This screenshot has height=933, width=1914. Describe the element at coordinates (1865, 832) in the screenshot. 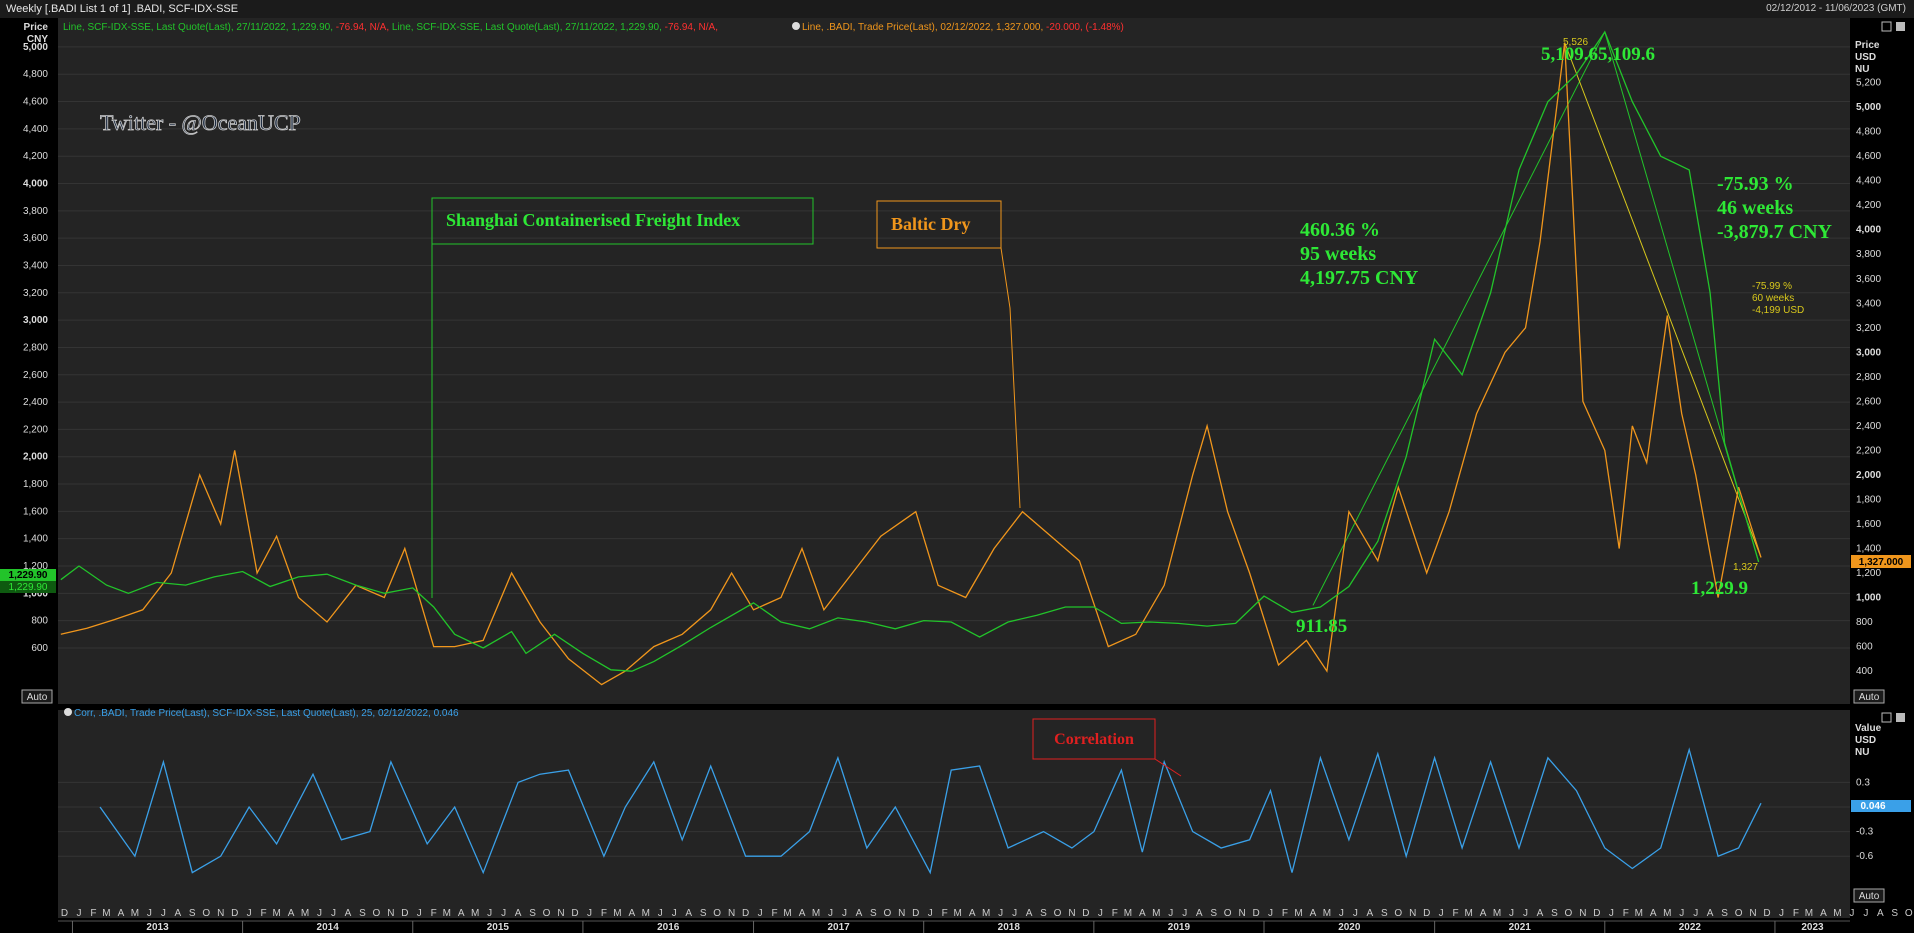

I see `corr-tick-label: -0.3` at that location.